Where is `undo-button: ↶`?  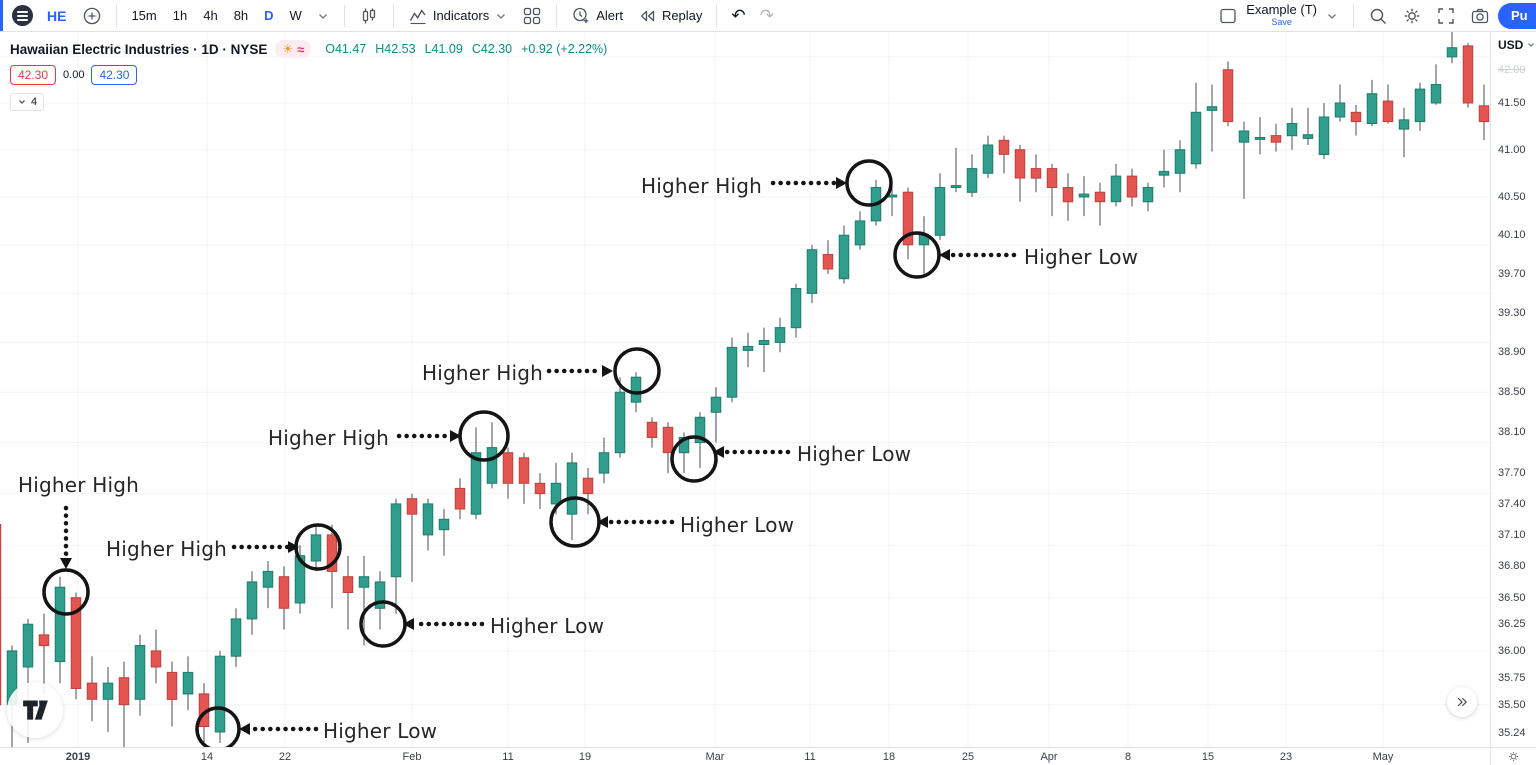 undo-button: ↶ is located at coordinates (738, 16).